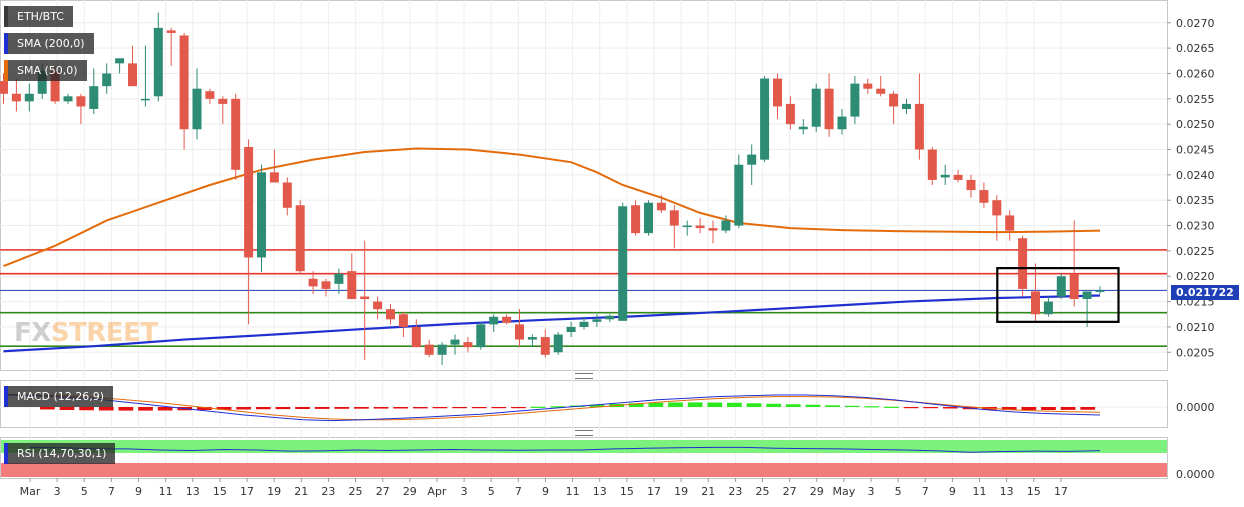  I want to click on legend-sma50-label: SMA (50,0), so click(47, 70).